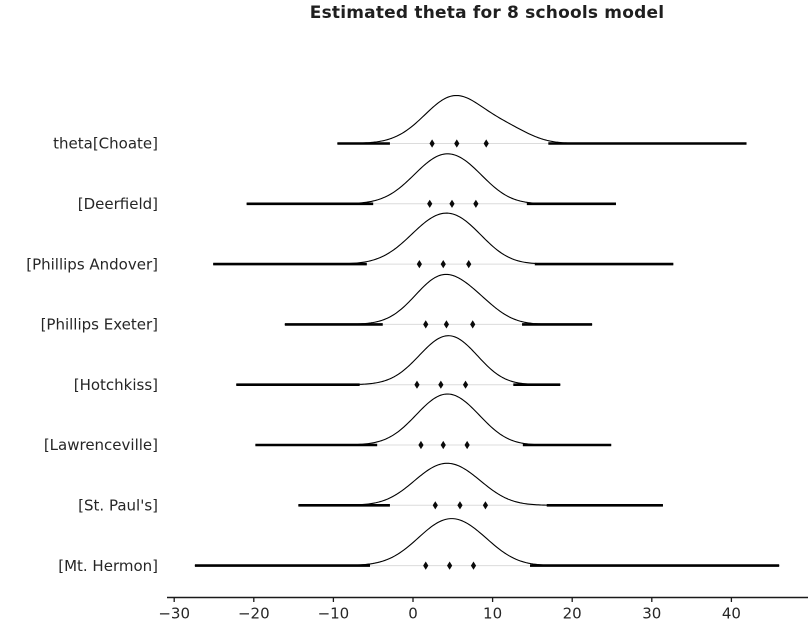  I want to click on x-axis-tick-label: −10, so click(334, 614).